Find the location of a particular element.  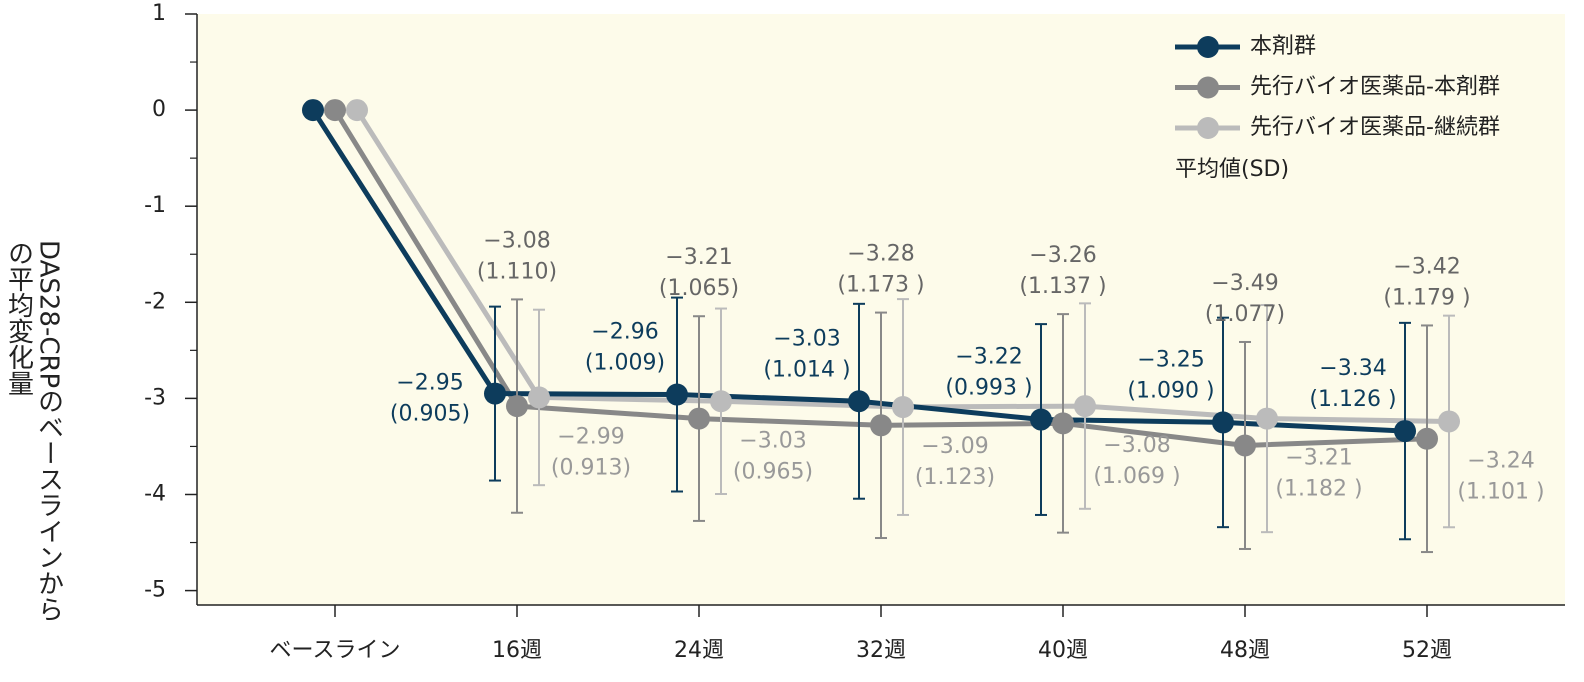

x-tick-label: 32週 is located at coordinates (881, 650).